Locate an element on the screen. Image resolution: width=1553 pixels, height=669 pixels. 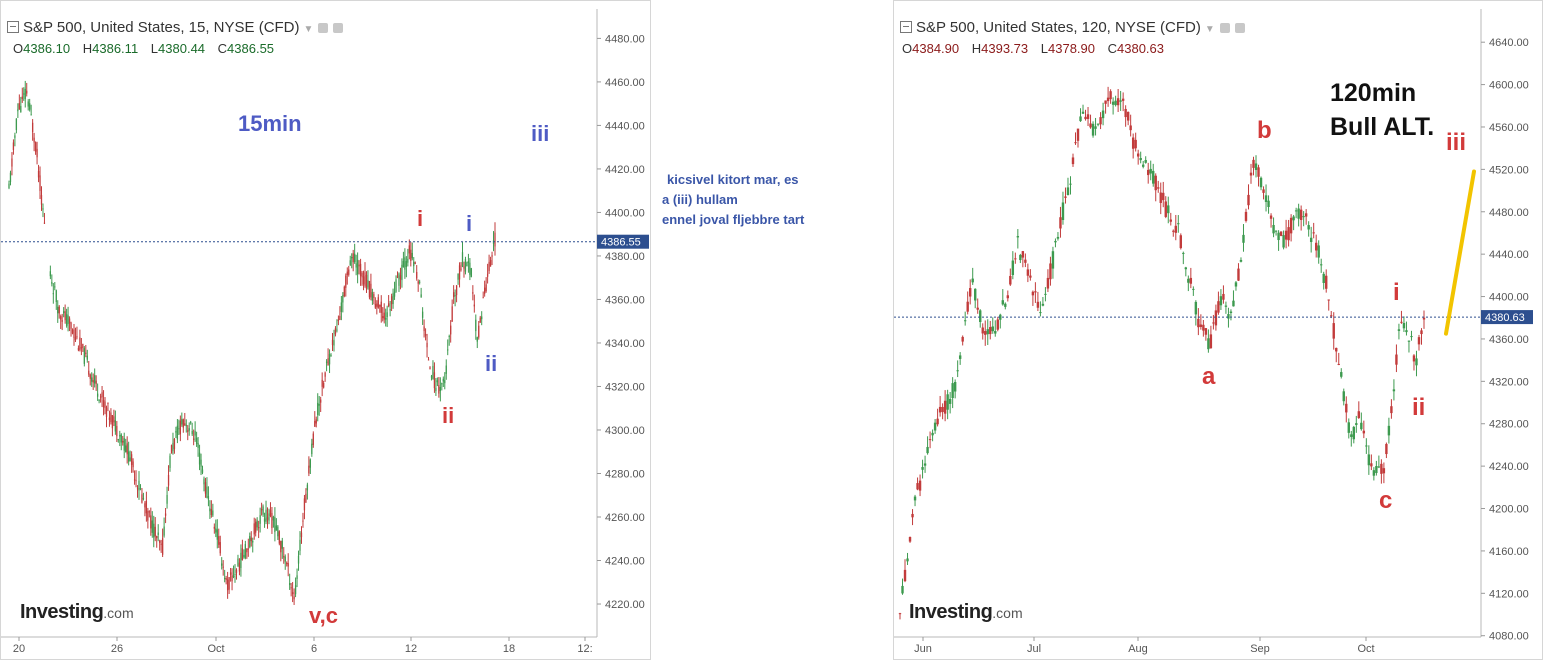
y-tick-label: 4240.00 is located at coordinates (625, 562).